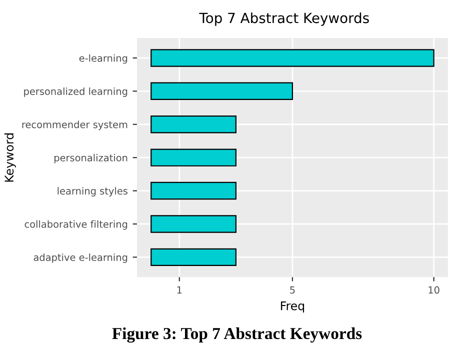 This screenshot has width=474, height=349. Describe the element at coordinates (76, 92) in the screenshot. I see `y-tick-label: personalized learning` at that location.